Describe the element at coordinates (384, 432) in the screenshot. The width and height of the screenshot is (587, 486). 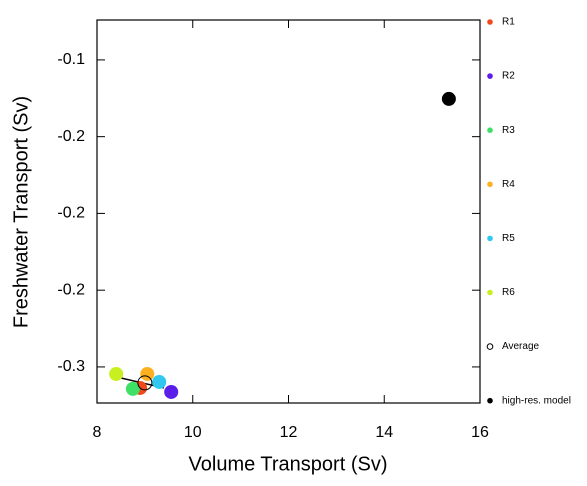
I see `x-tick-label: 14` at that location.